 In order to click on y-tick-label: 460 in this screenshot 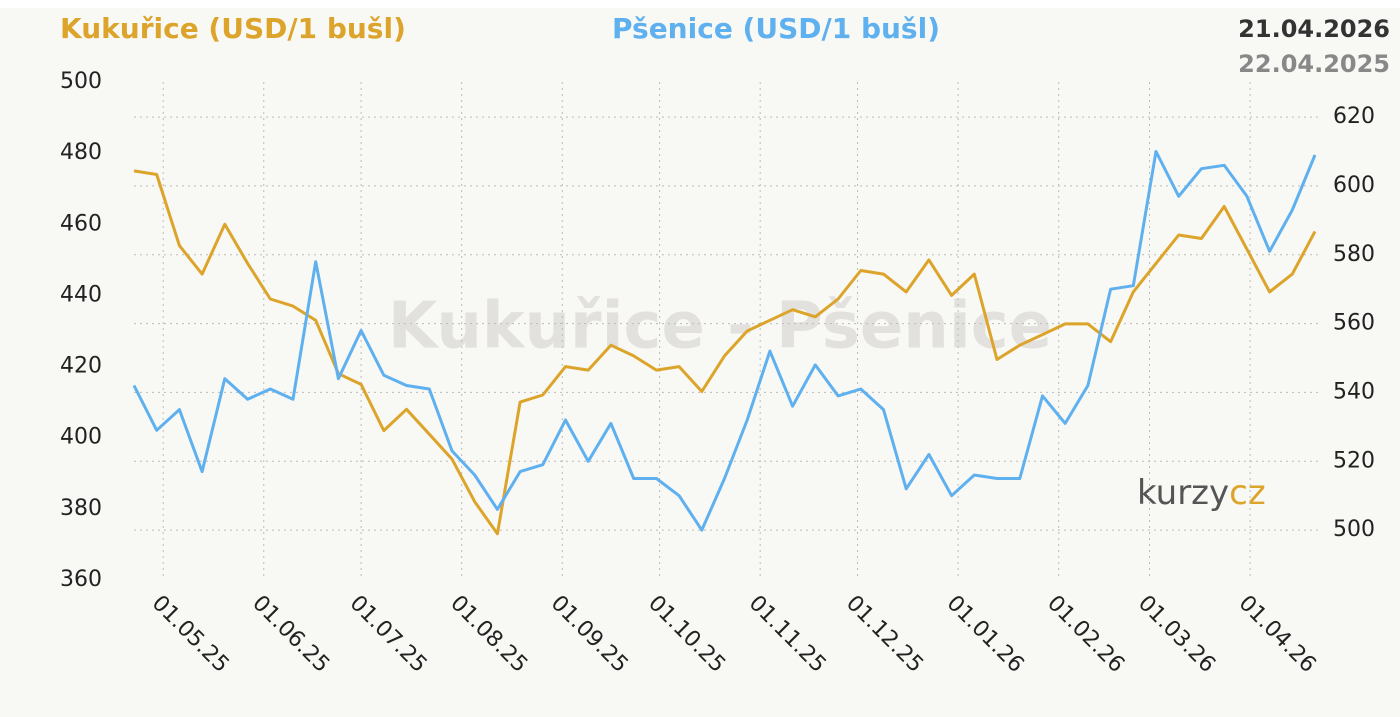, I will do `click(81, 223)`.